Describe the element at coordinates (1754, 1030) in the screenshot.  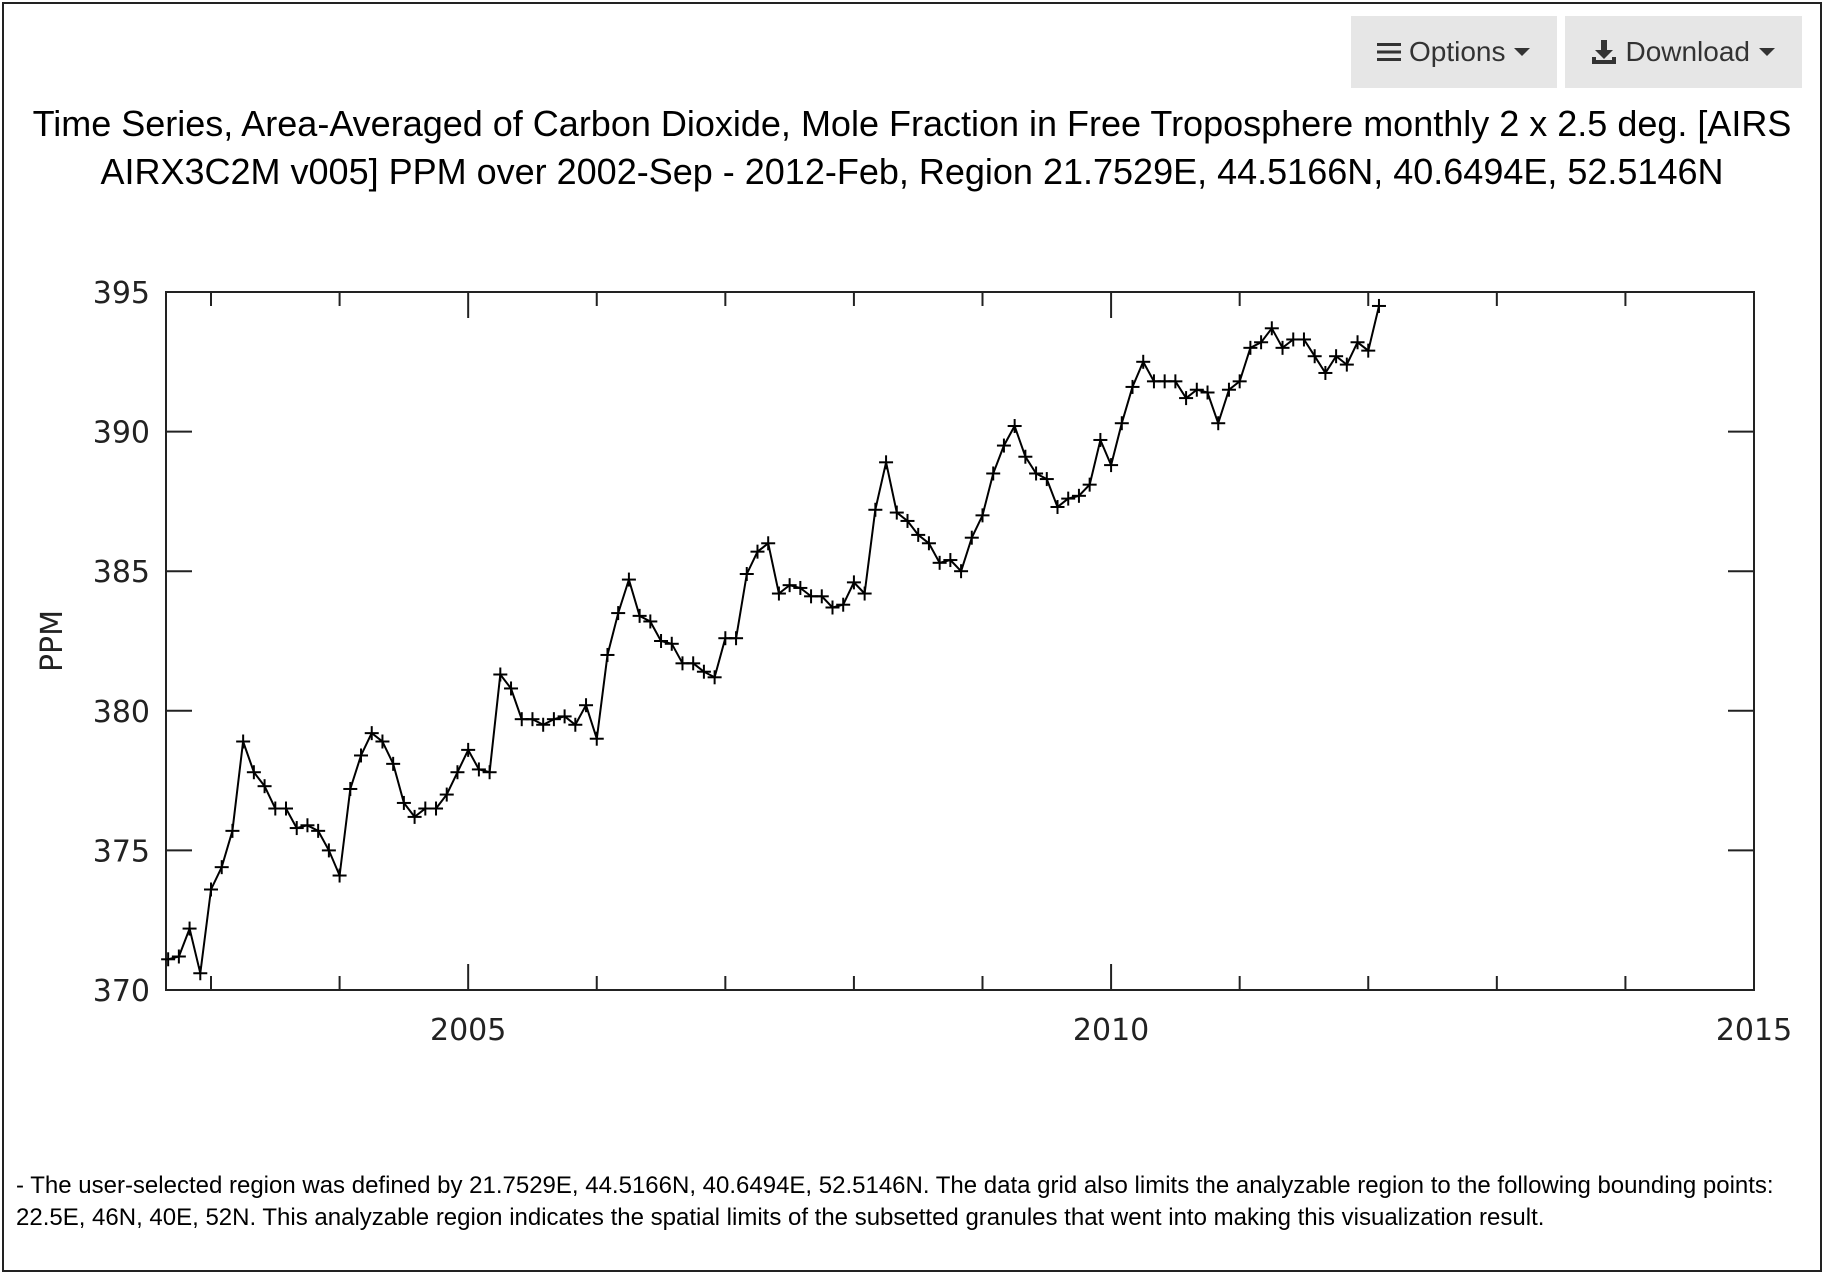
I see `x-tick-label: 2015` at that location.